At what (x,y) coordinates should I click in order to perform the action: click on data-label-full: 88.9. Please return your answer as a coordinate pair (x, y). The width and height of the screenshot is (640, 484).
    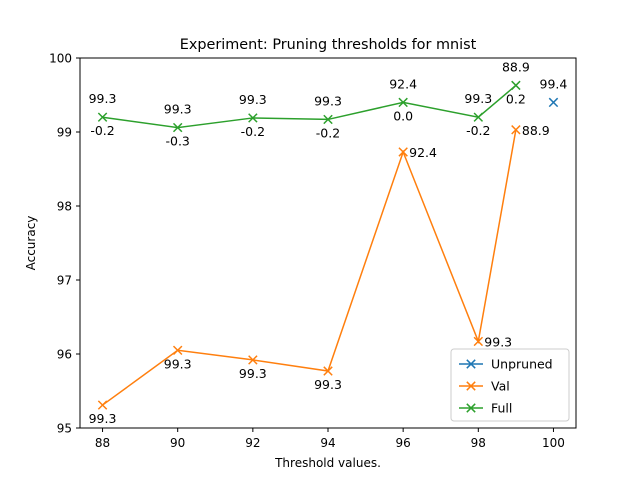
    Looking at the image, I should click on (516, 66).